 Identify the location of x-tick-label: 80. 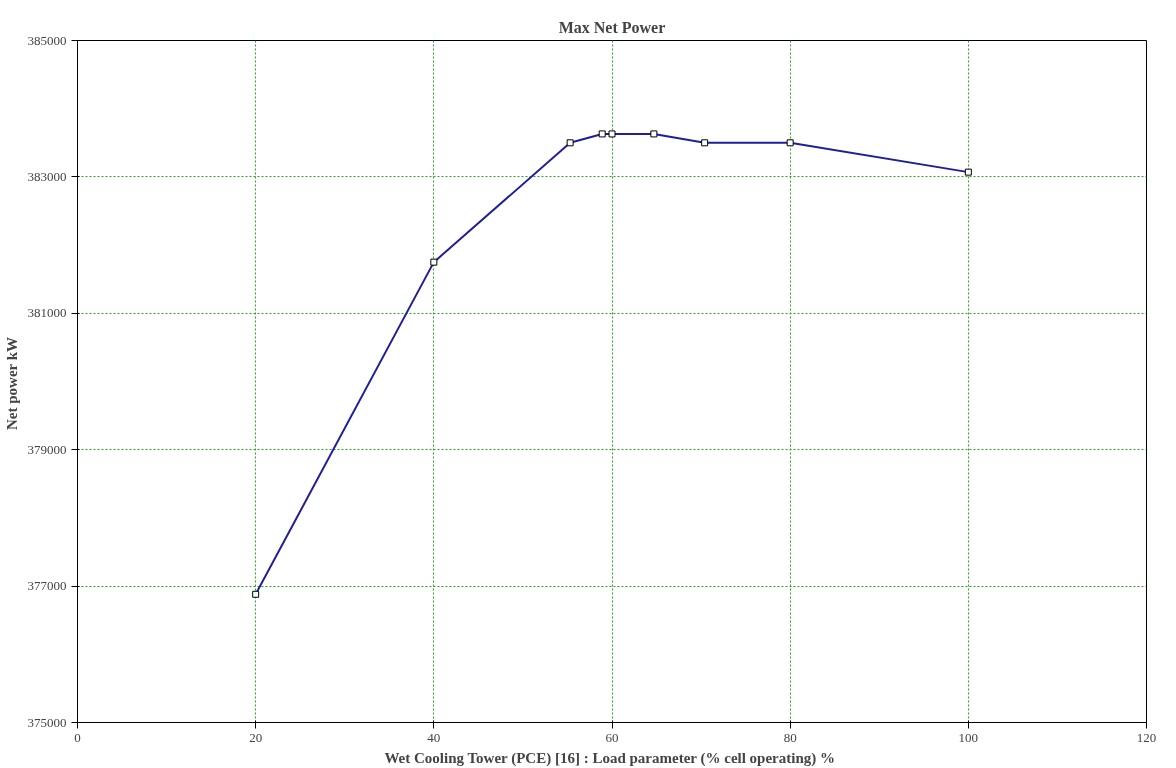
(790, 737).